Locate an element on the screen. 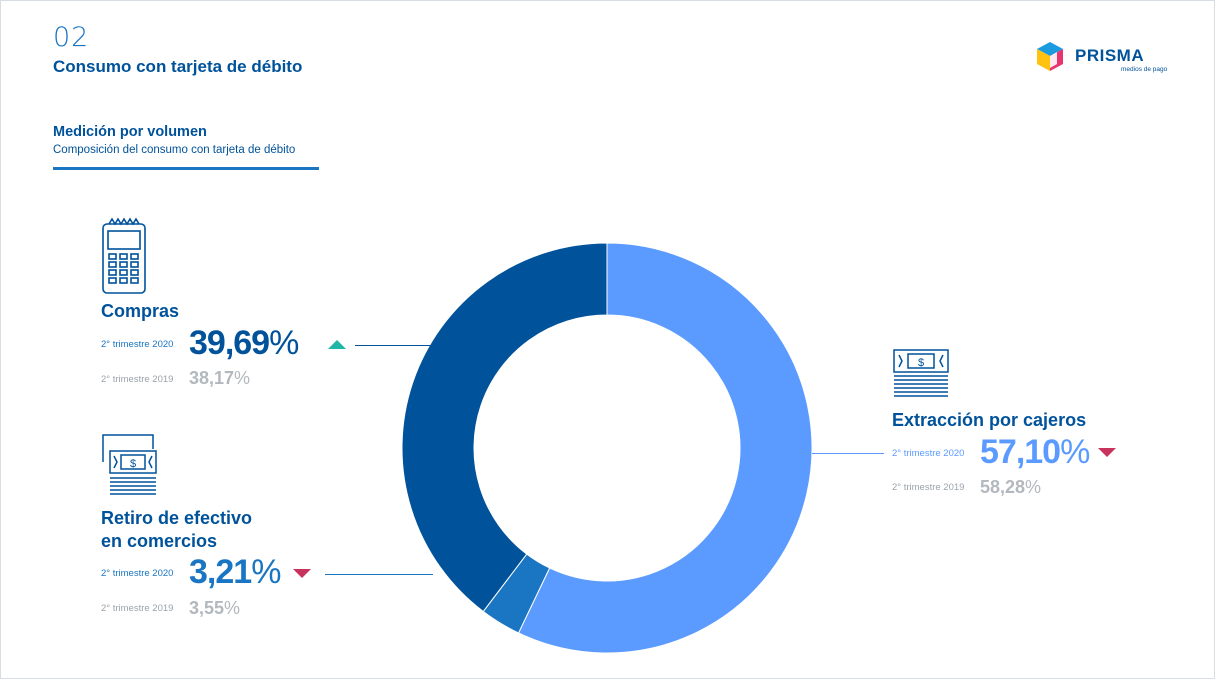 The width and height of the screenshot is (1215, 679). extraccion-leader-line is located at coordinates (848, 453).